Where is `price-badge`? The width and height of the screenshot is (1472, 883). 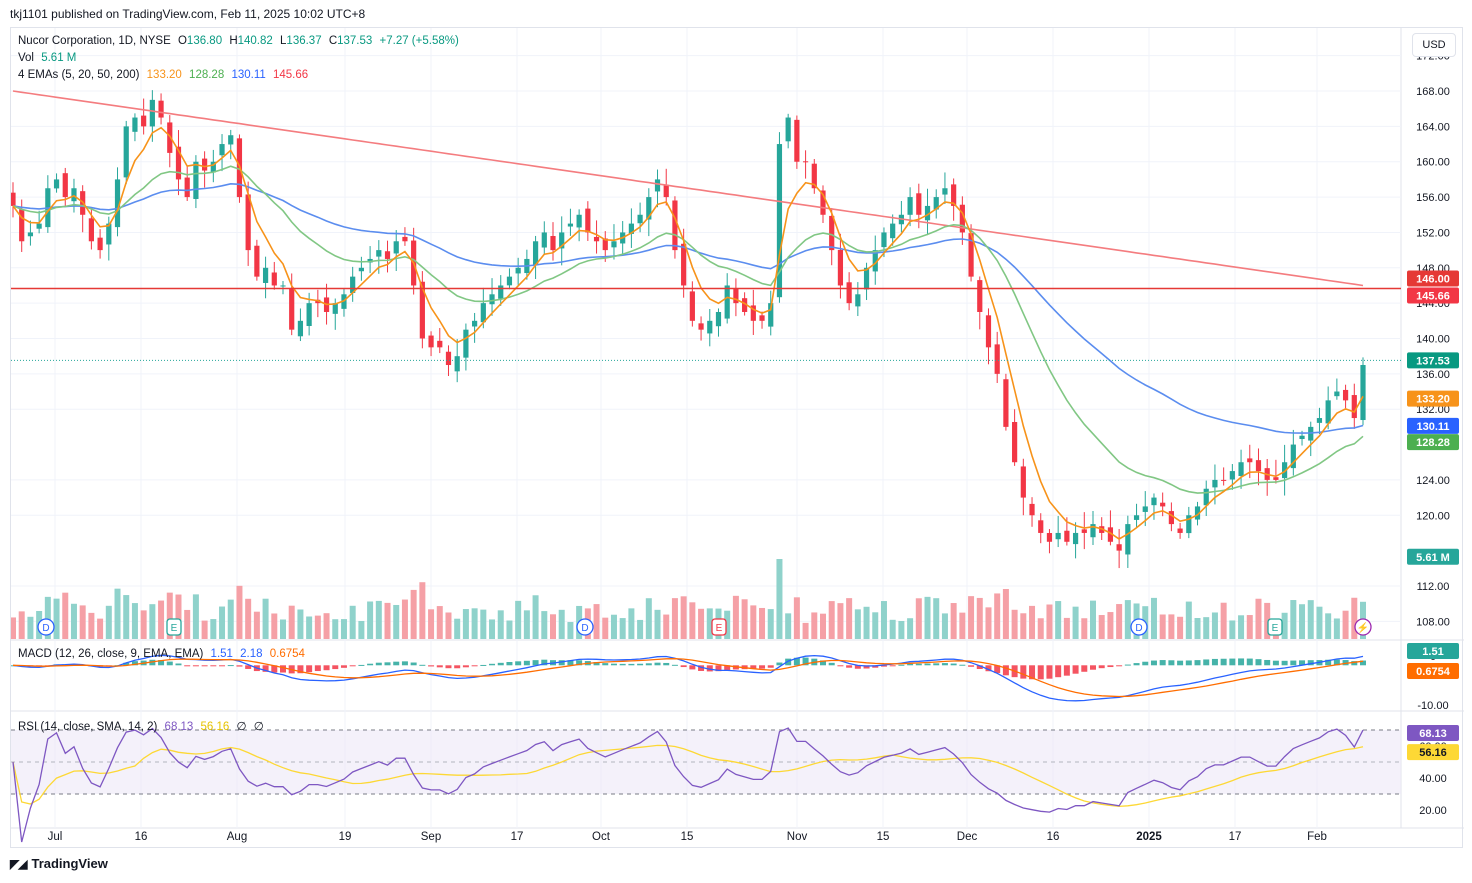 price-badge is located at coordinates (1433, 425).